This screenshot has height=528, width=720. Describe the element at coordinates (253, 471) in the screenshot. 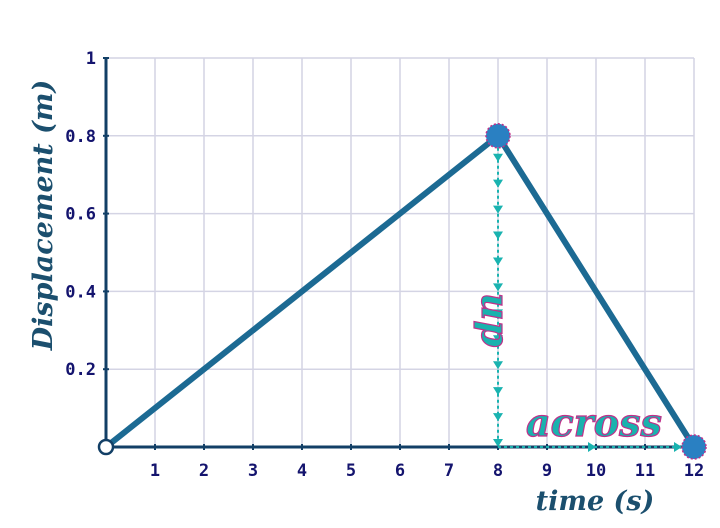

I see `x-tick-label: 3` at that location.